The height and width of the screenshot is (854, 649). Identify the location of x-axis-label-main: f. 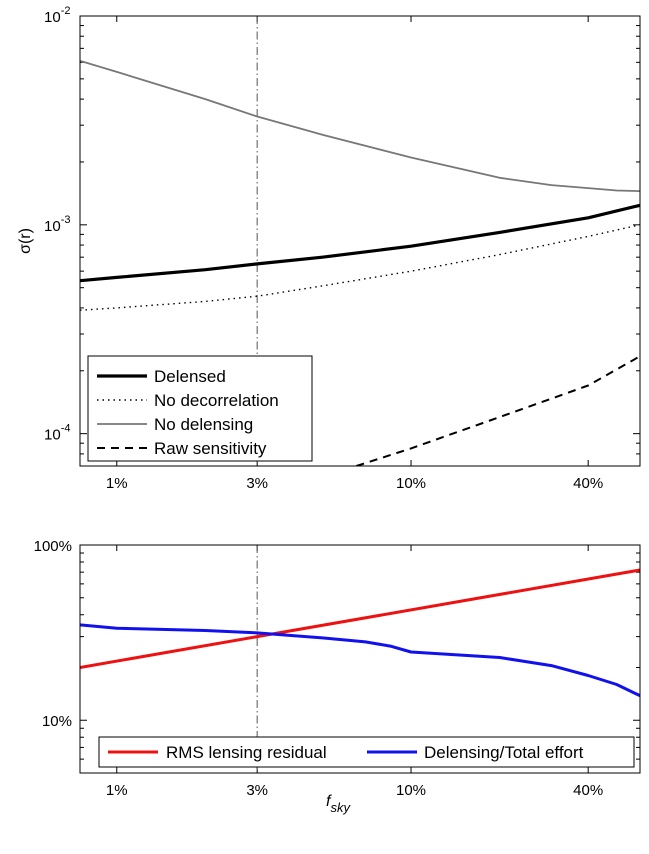
(329, 801).